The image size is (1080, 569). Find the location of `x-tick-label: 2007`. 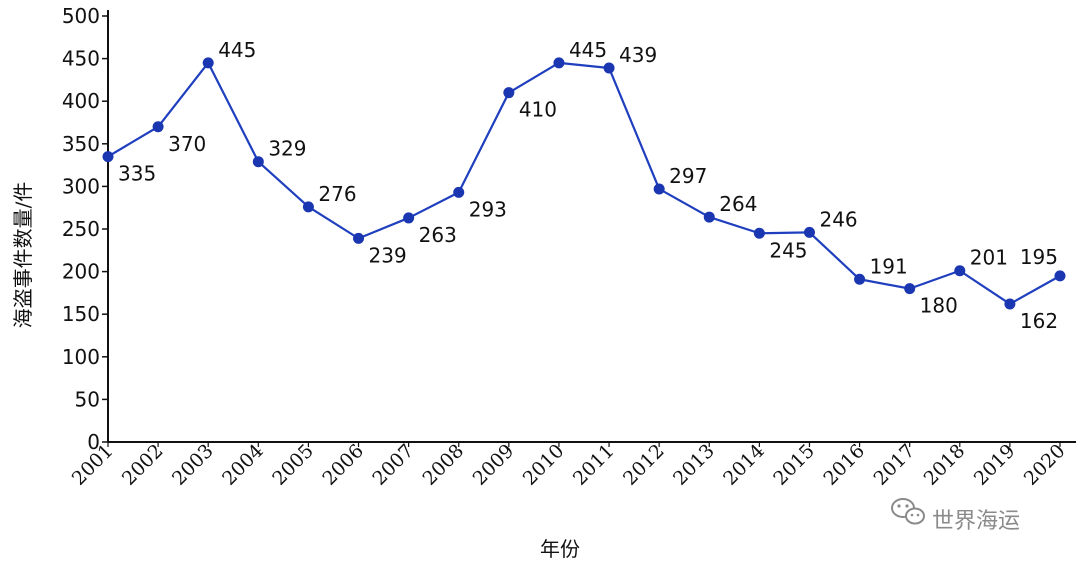

x-tick-label: 2007 is located at coordinates (393, 465).